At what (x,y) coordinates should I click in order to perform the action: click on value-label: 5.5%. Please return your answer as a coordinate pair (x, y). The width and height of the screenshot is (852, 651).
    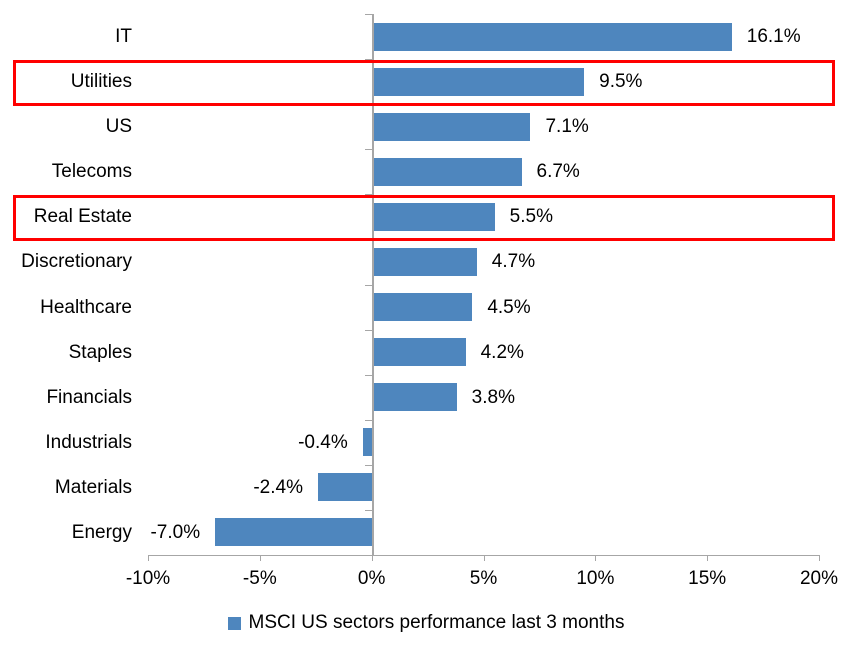
    Looking at the image, I should click on (531, 217).